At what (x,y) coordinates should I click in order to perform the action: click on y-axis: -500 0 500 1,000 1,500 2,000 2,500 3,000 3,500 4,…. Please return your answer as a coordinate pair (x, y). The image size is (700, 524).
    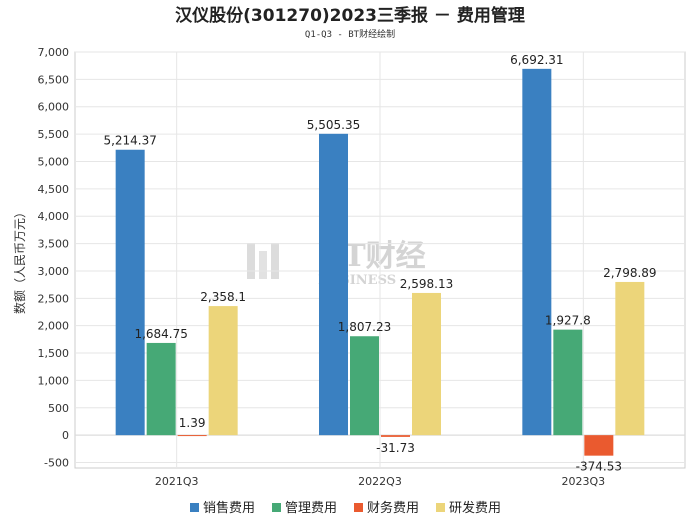
    Looking at the image, I should click on (54, 258).